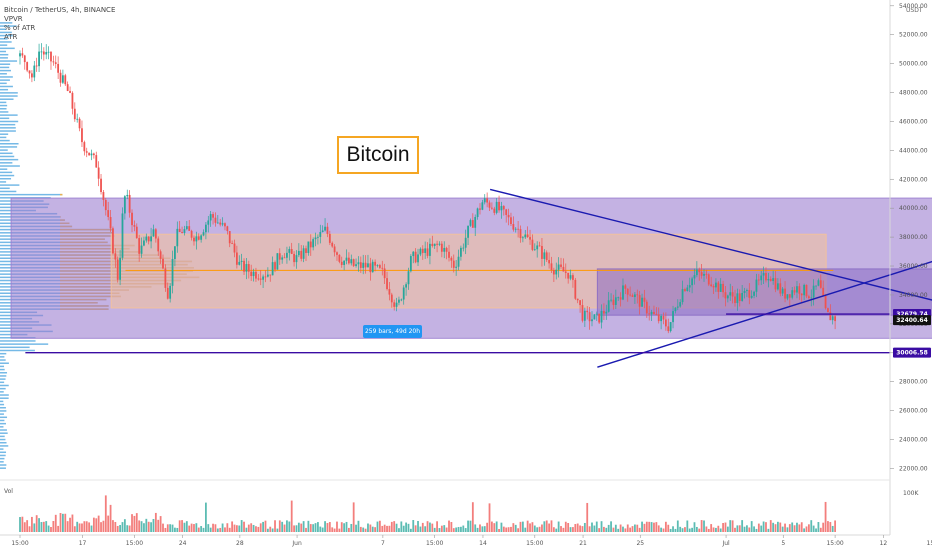 The height and width of the screenshot is (550, 932). What do you see at coordinates (13, 19) in the screenshot?
I see `indicator-vpvr: VPVR` at bounding box center [13, 19].